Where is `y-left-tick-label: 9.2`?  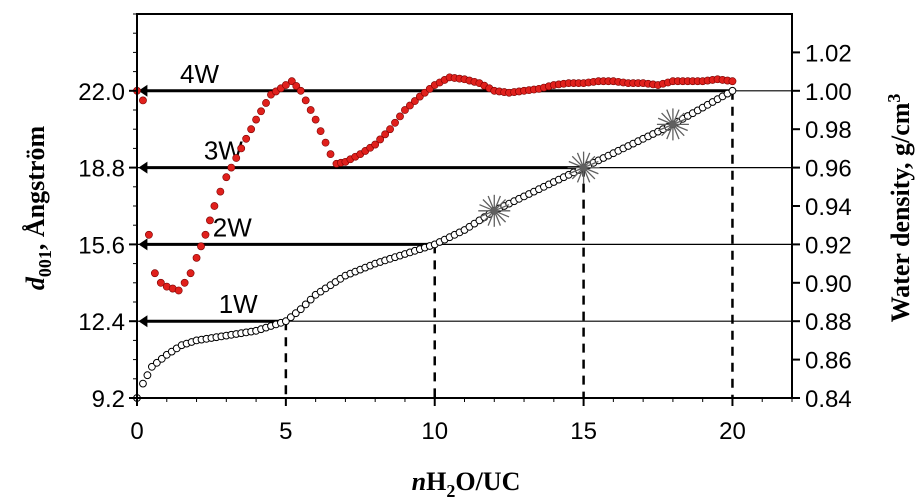 y-left-tick-label: 9.2 is located at coordinates (108, 399).